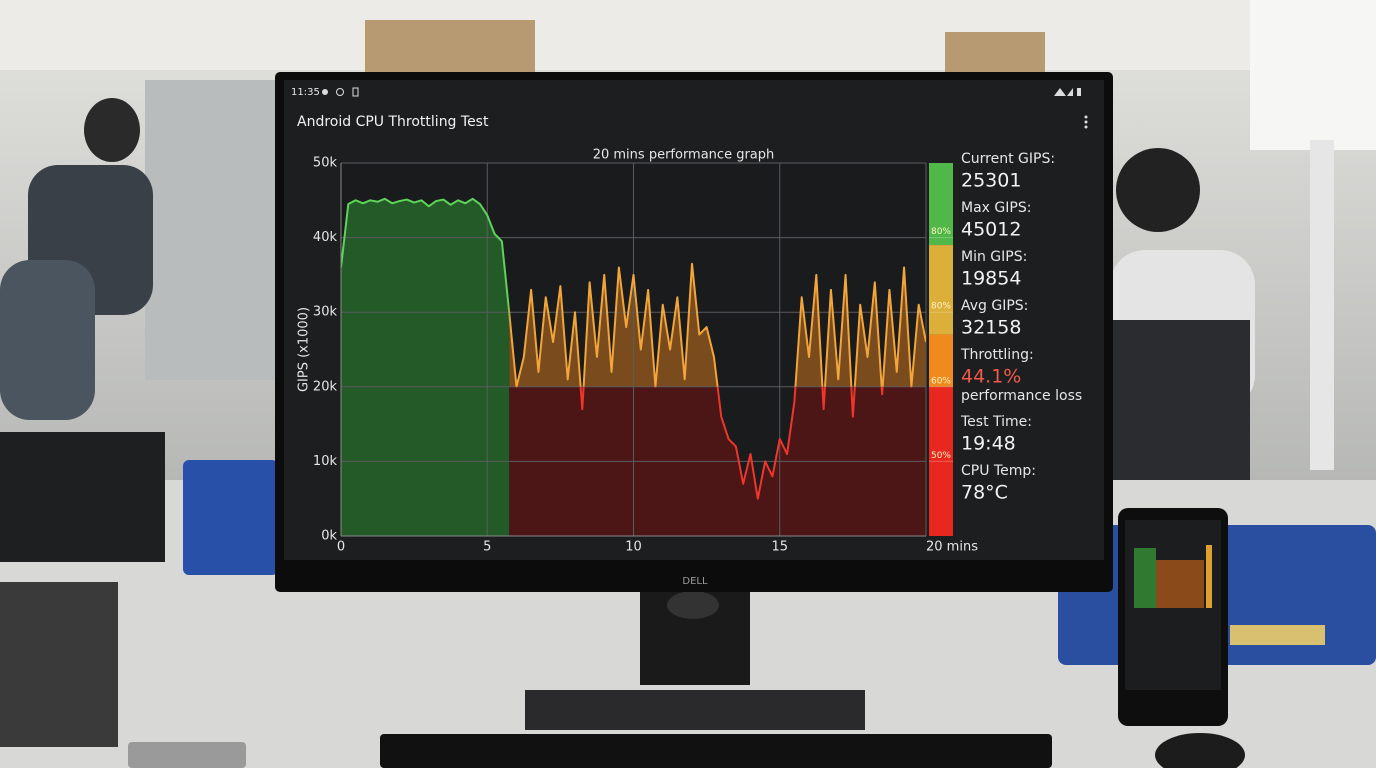 The width and height of the screenshot is (1376, 768). I want to click on stat-value: 32158, so click(991, 328).